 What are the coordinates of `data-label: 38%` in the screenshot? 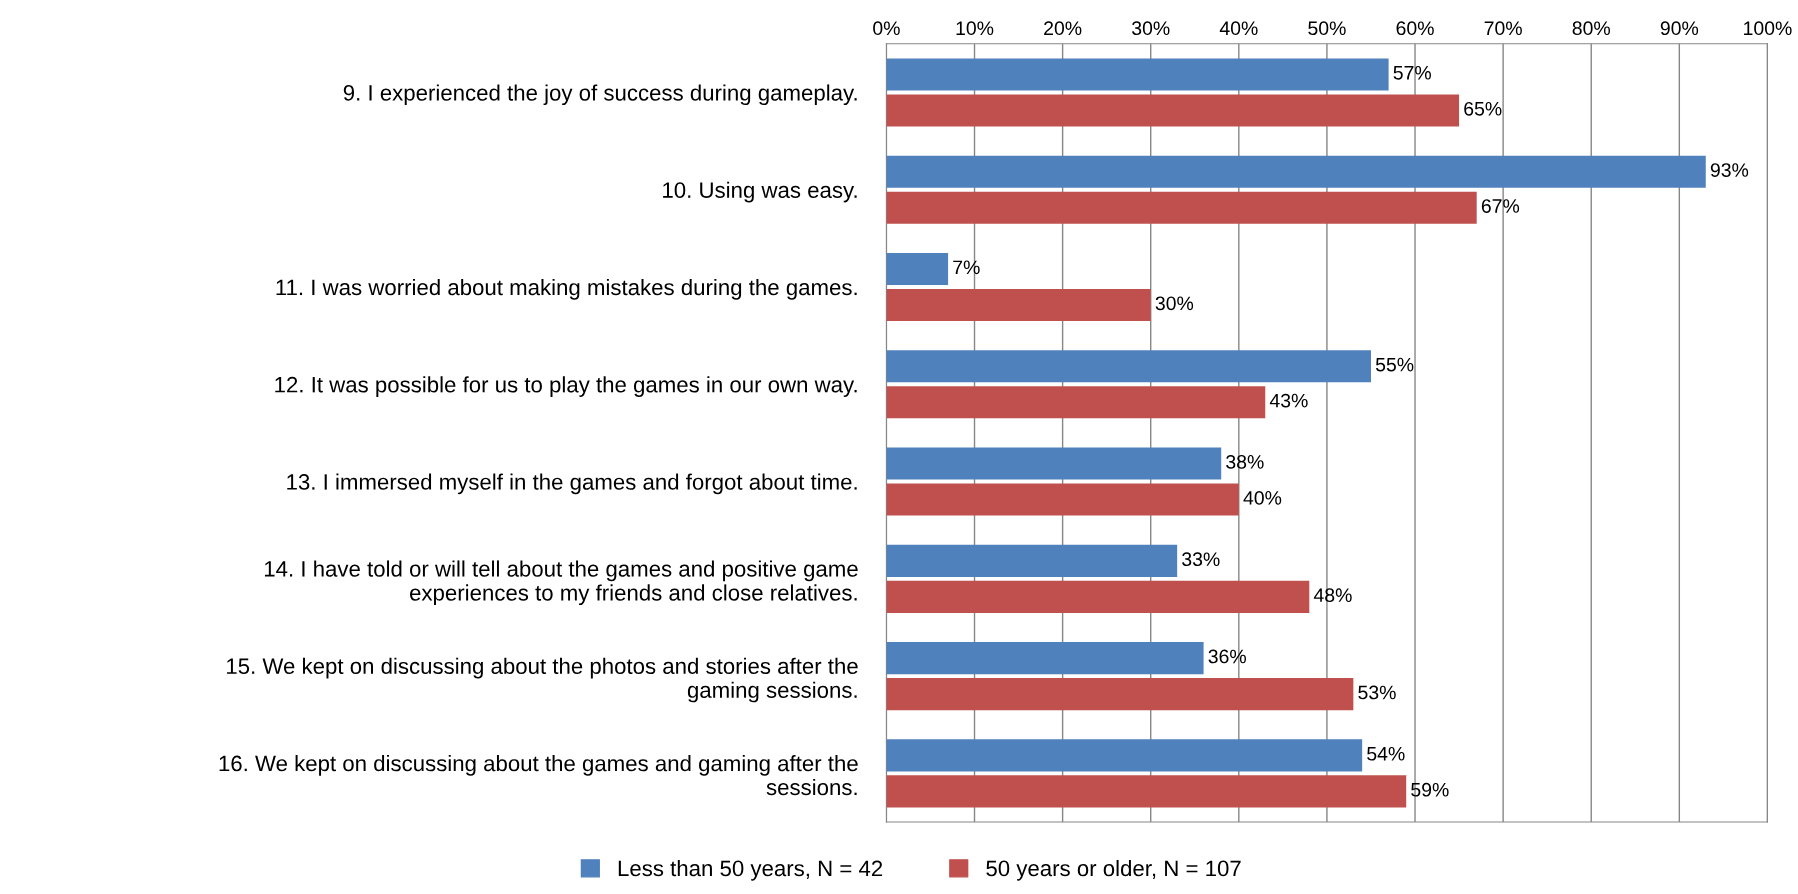 It's located at (1245, 462).